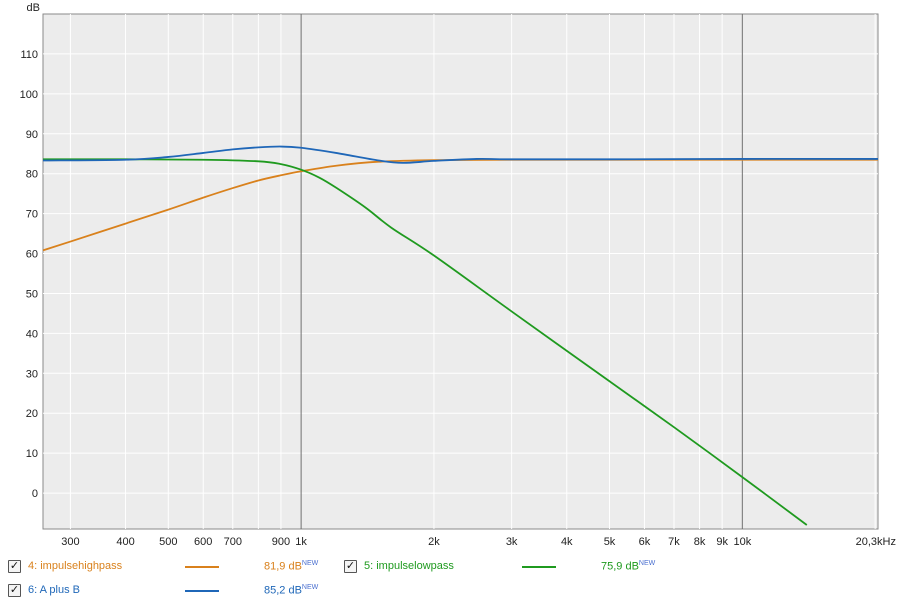 This screenshot has height=605, width=900. What do you see at coordinates (647, 563) in the screenshot?
I see `series-5-new-badge: NEW` at bounding box center [647, 563].